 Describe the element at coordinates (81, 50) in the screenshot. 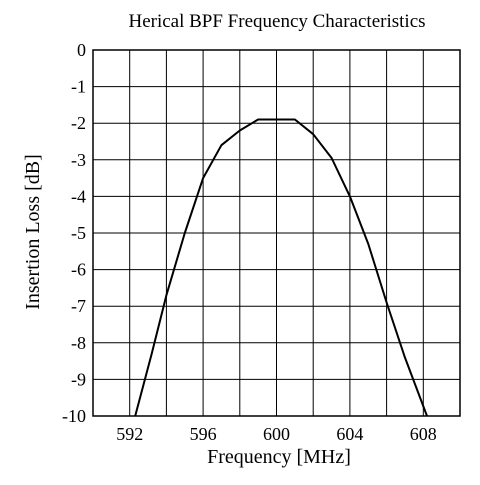

I see `y-tick-label: 0` at that location.